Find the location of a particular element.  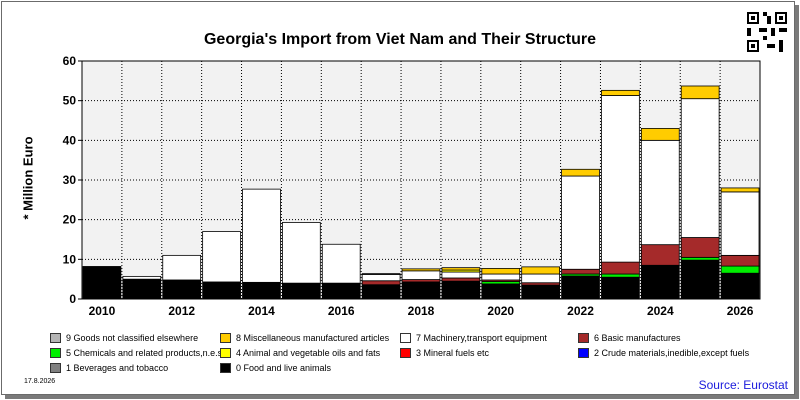

legend-item: 8 Miscellaneous manufactured articles is located at coordinates (304, 338).